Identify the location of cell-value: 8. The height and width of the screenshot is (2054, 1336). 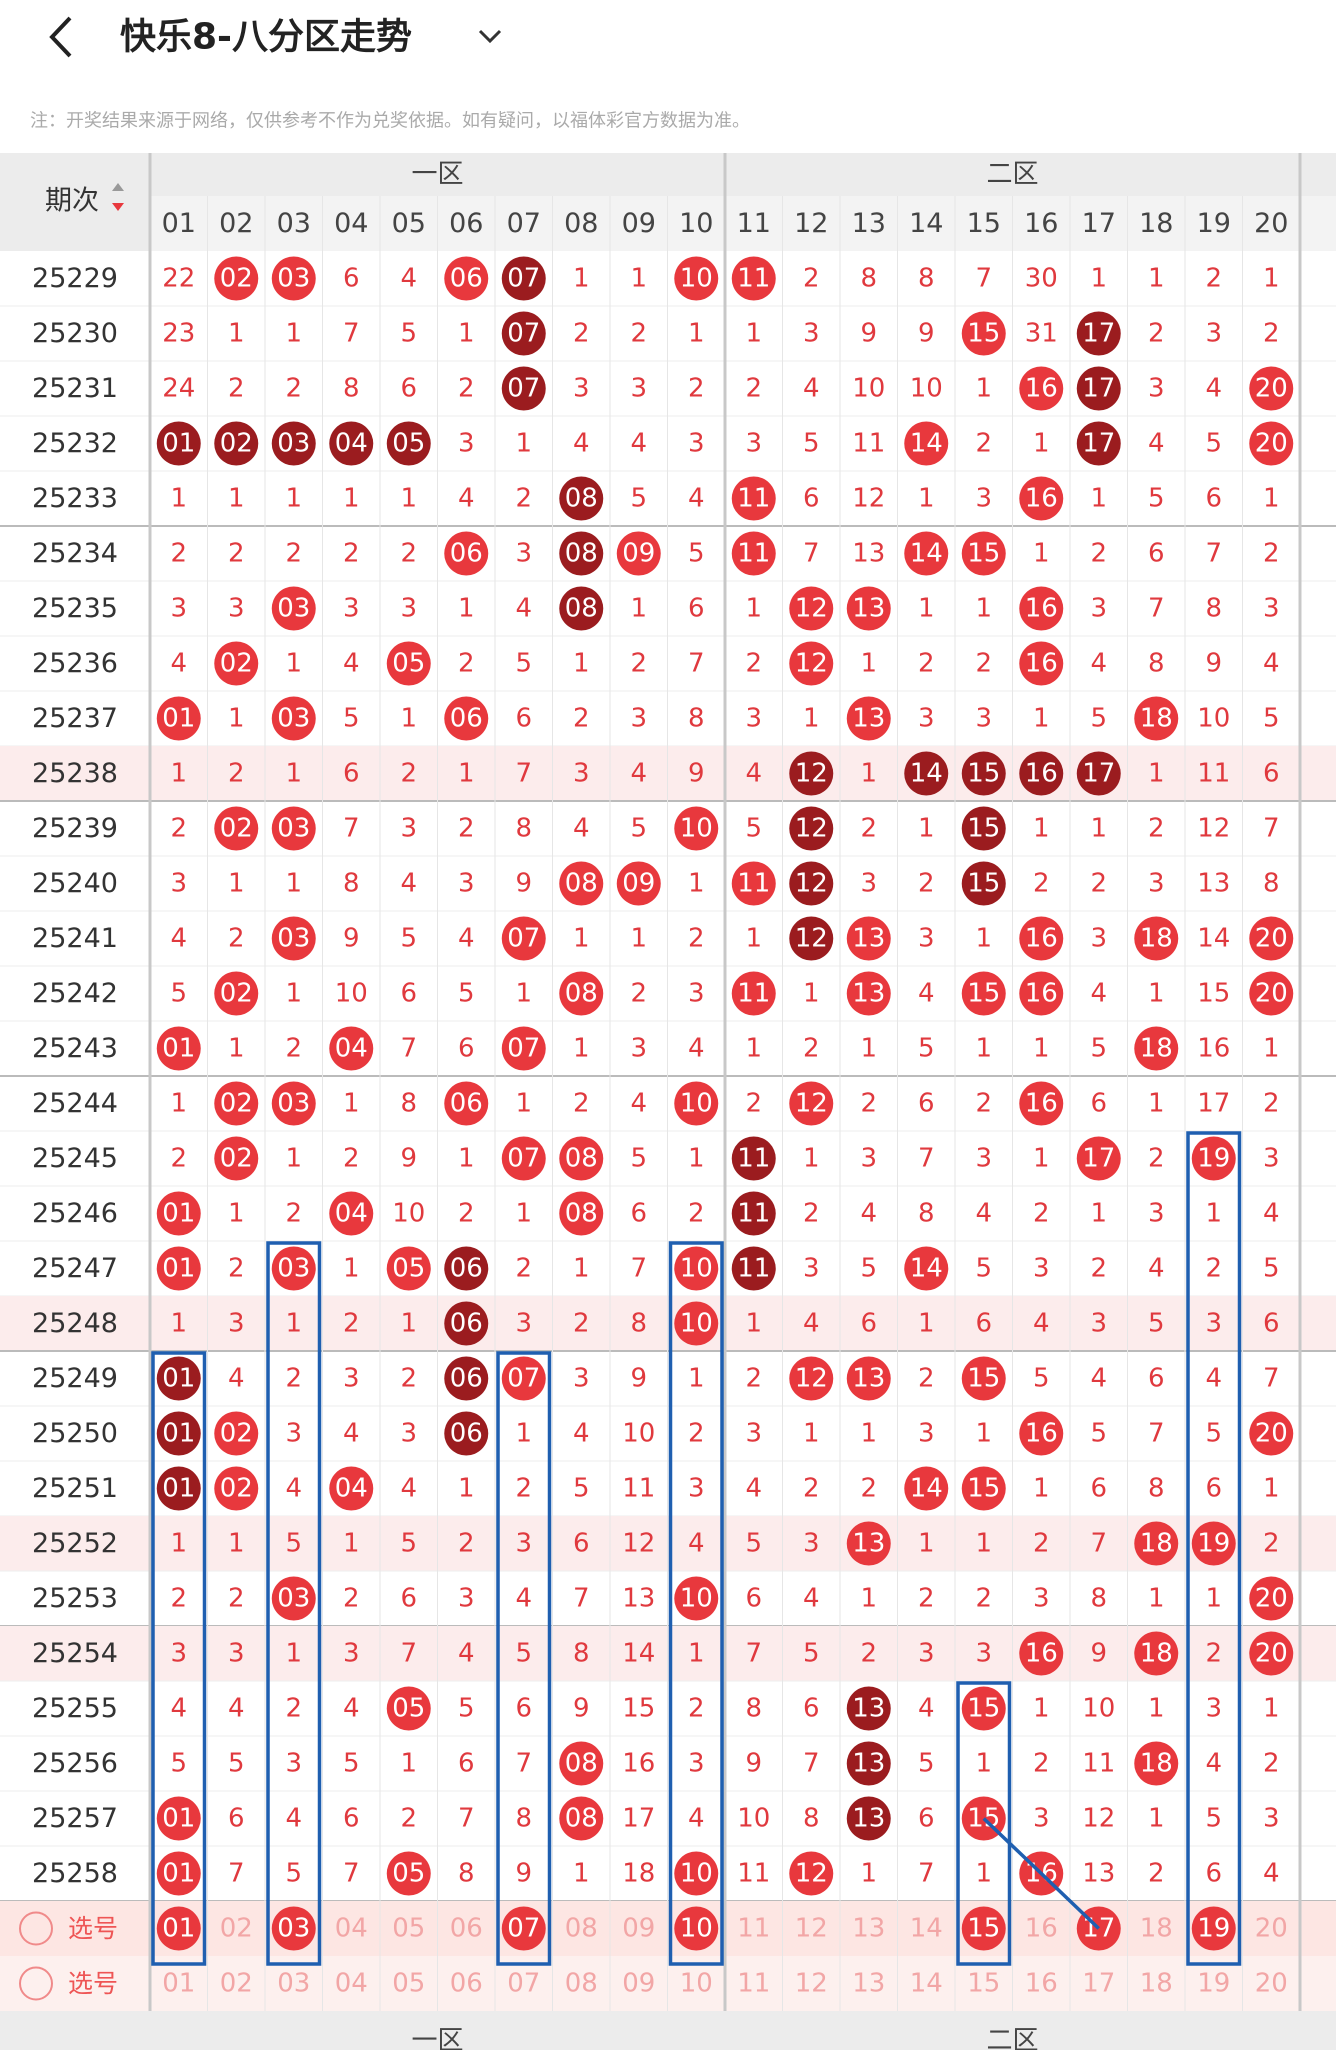
(696, 719).